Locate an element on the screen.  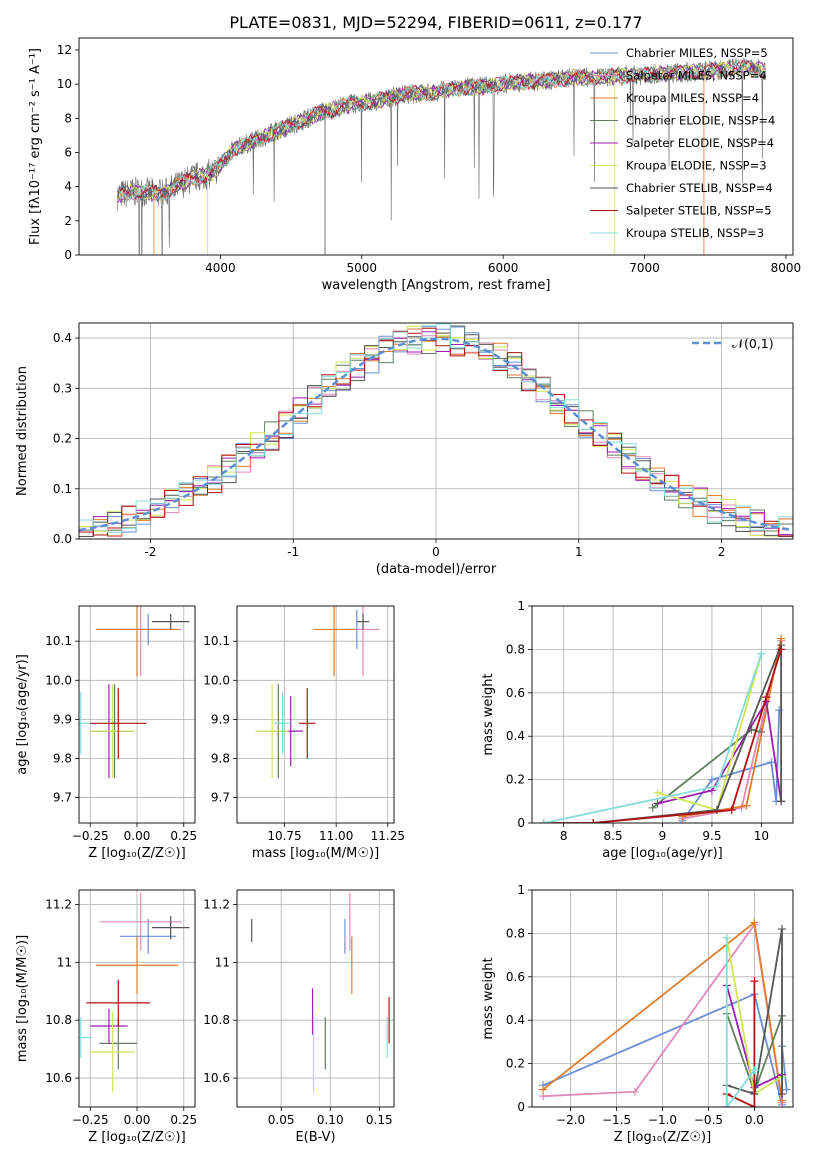
x-tick-label: 0.10 is located at coordinates (330, 1120).